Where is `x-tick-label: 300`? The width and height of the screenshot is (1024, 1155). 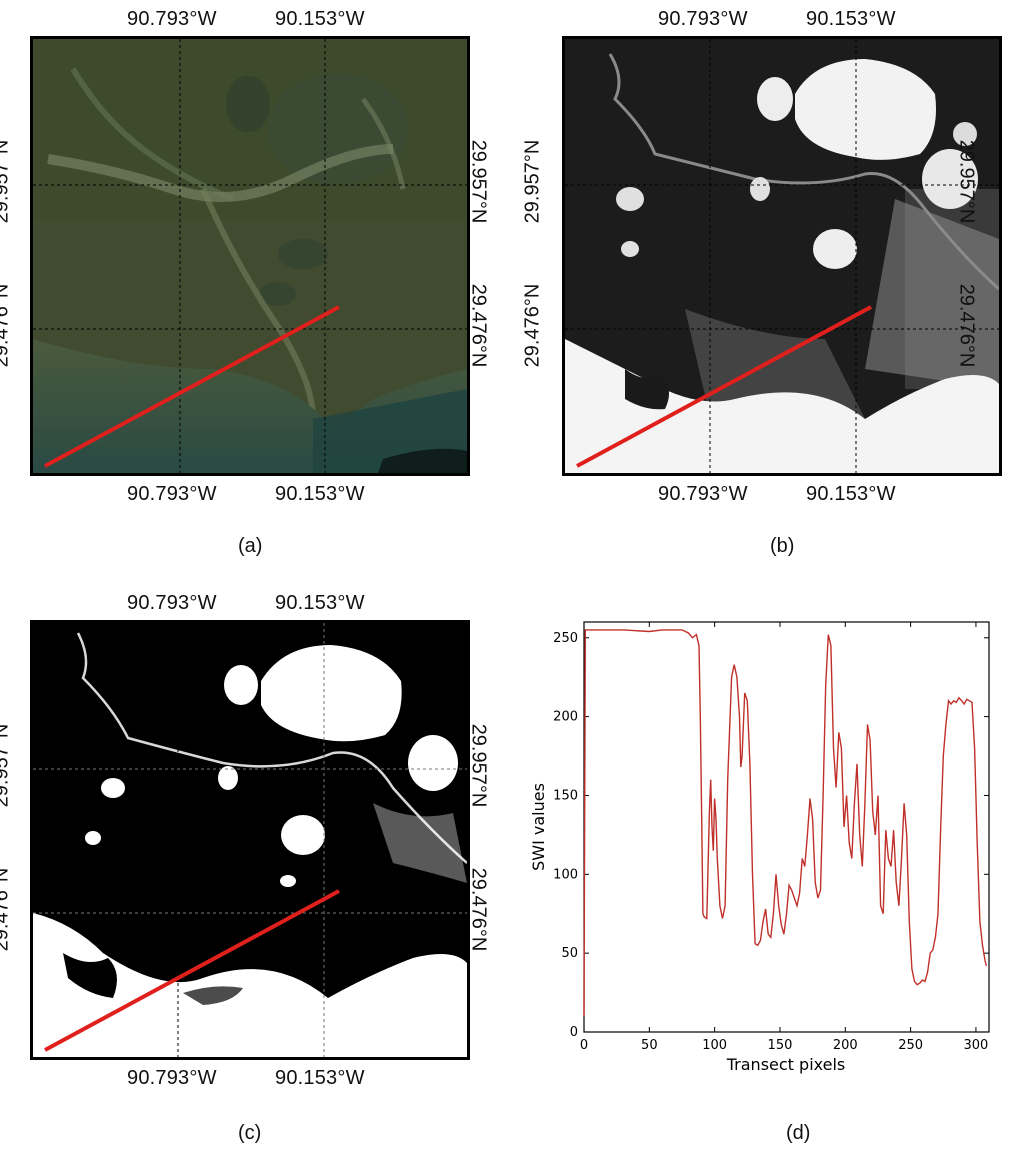
x-tick-label: 300 is located at coordinates (976, 1045).